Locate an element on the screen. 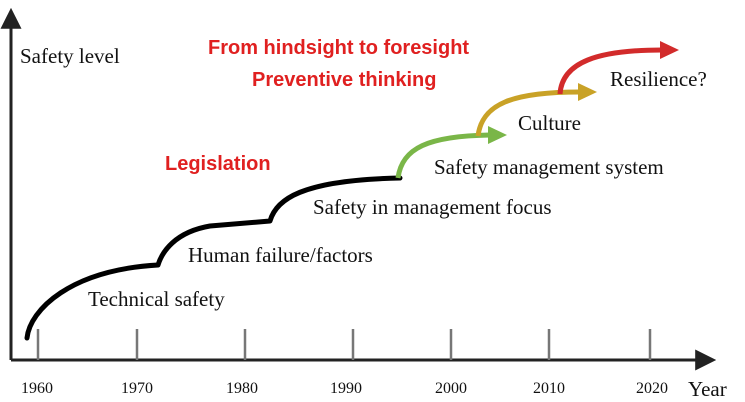 This screenshot has height=402, width=745. y-axis-label: Safety level is located at coordinates (70, 56).